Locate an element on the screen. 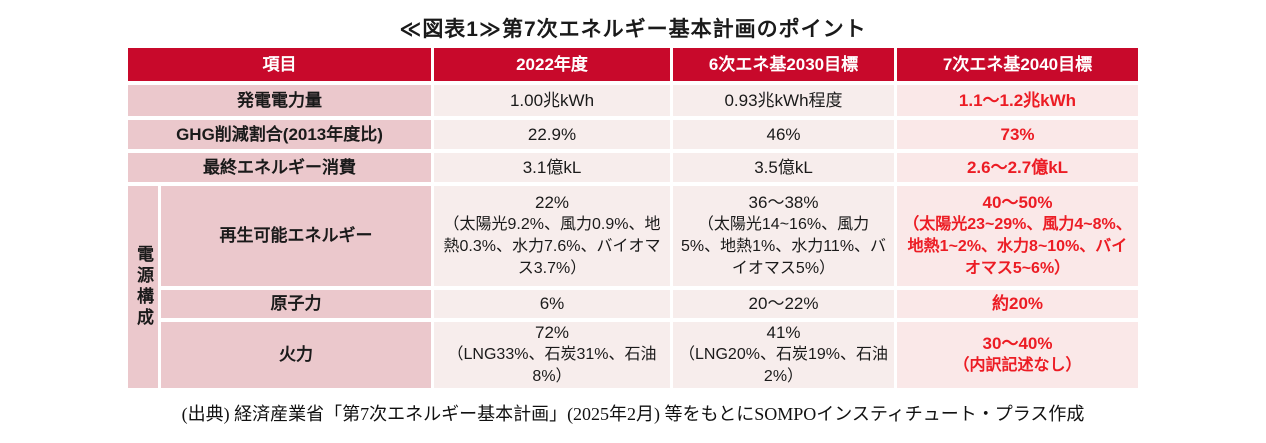 The image size is (1266, 443). row-final-energy-2022: 3.1億kL is located at coordinates (552, 167).